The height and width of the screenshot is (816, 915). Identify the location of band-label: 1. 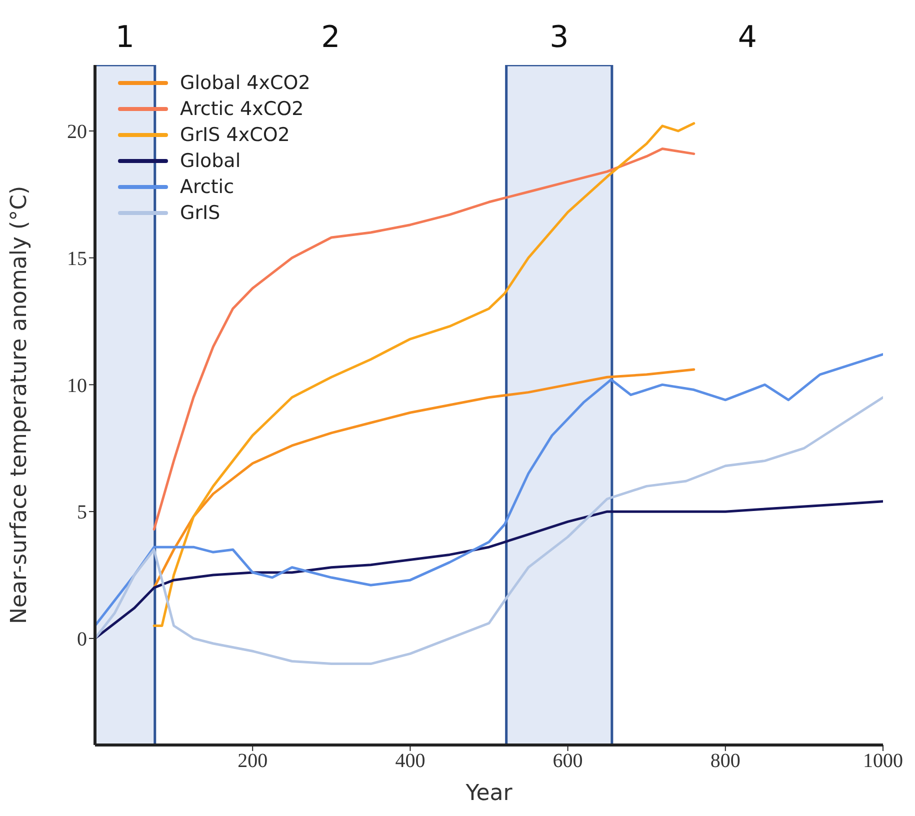
(124, 37).